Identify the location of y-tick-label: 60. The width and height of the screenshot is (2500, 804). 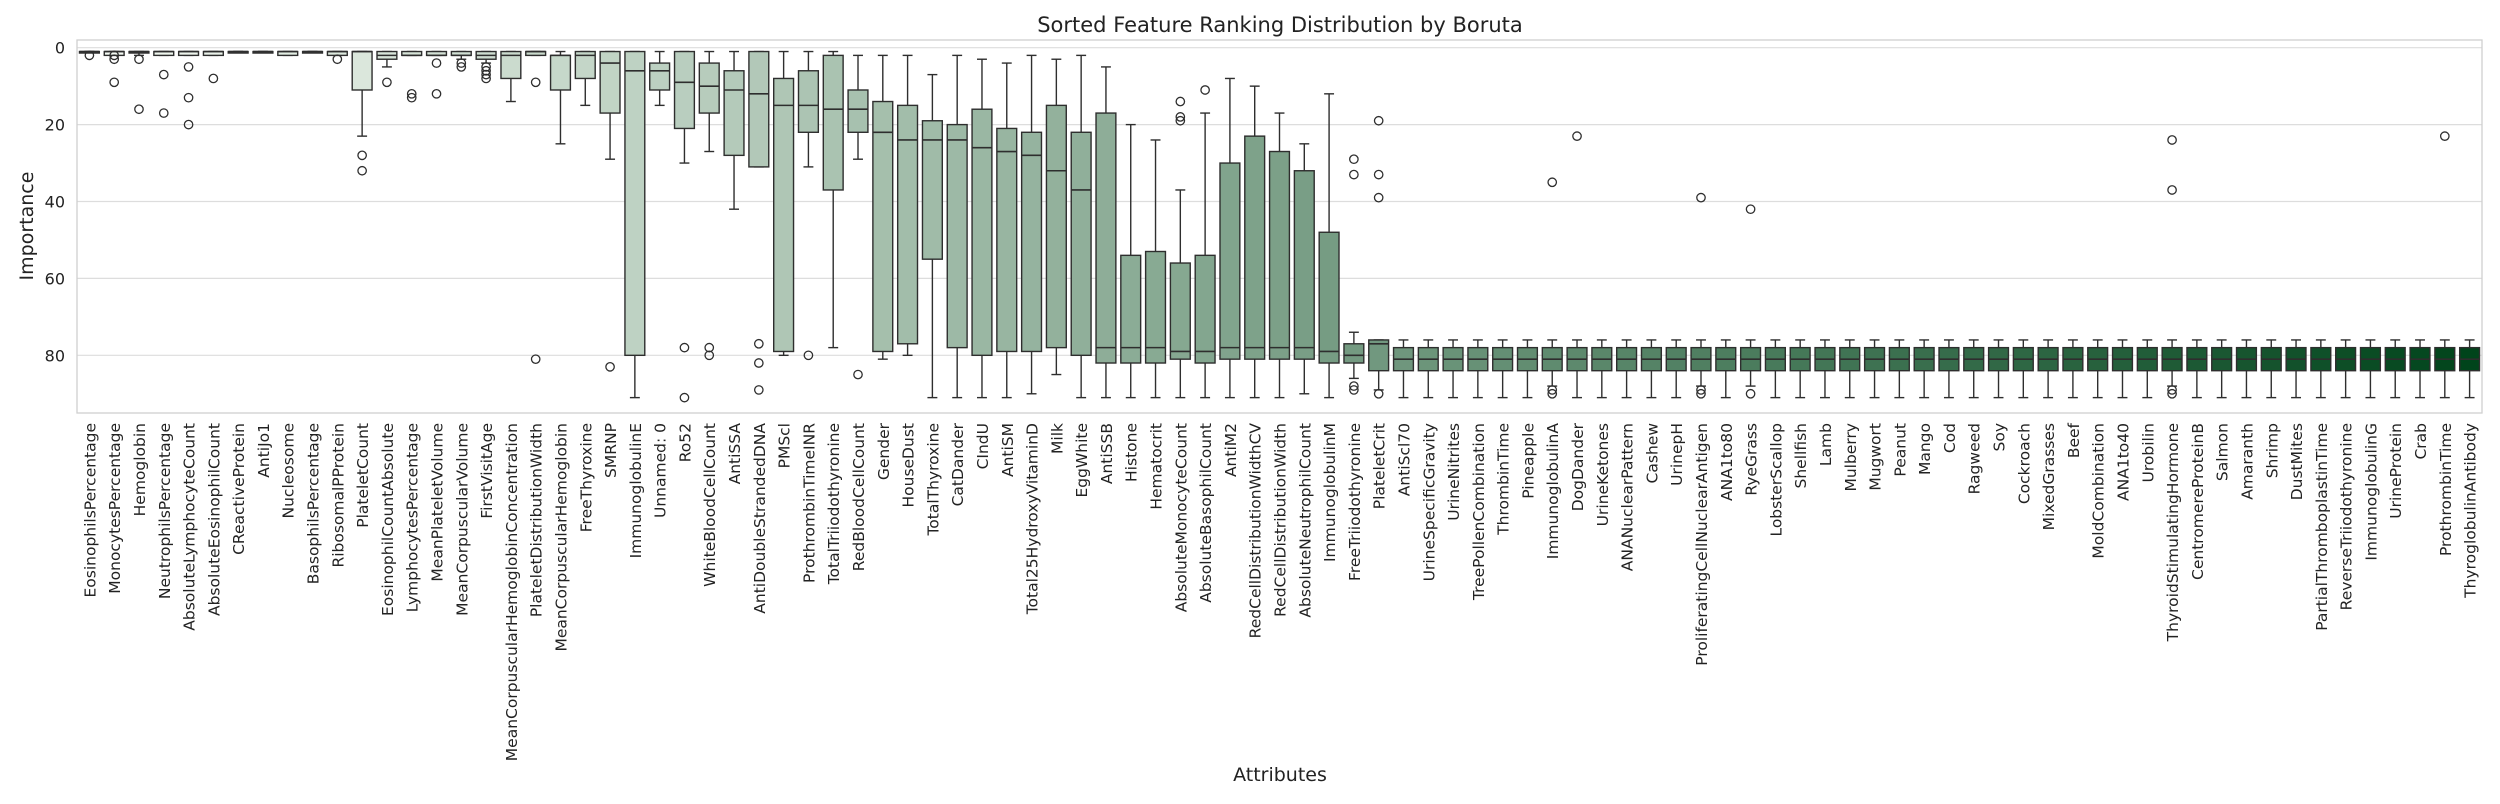
(55, 278).